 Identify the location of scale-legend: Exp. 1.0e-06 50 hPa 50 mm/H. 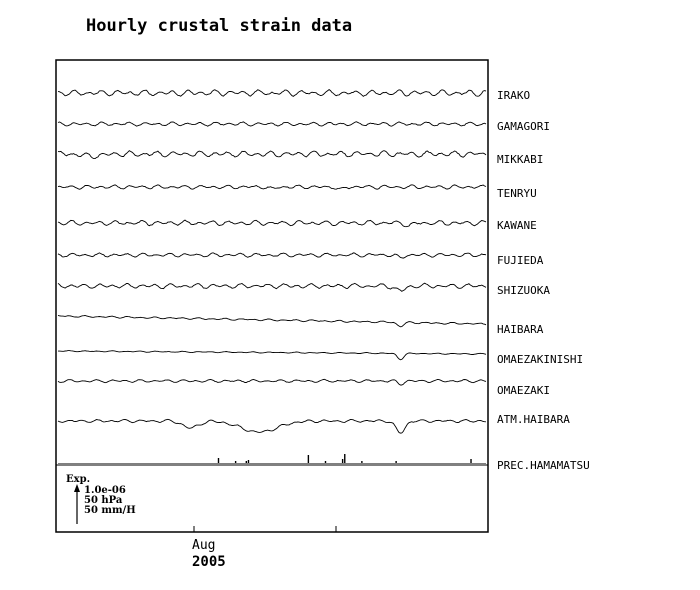
(101, 499).